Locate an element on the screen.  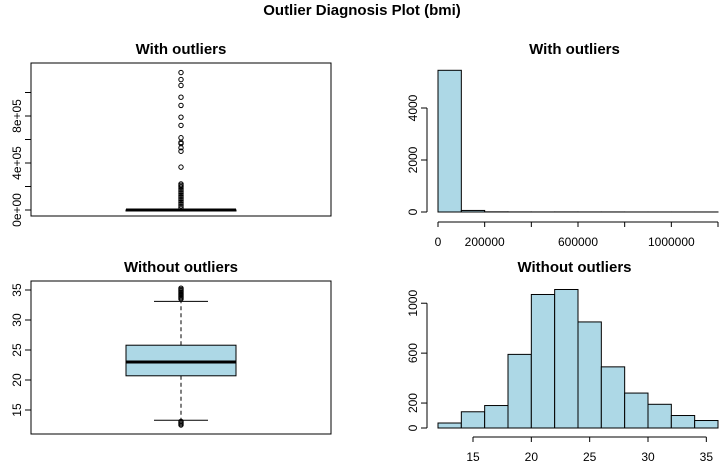
panel3-title: Without outliers is located at coordinates (181, 267).